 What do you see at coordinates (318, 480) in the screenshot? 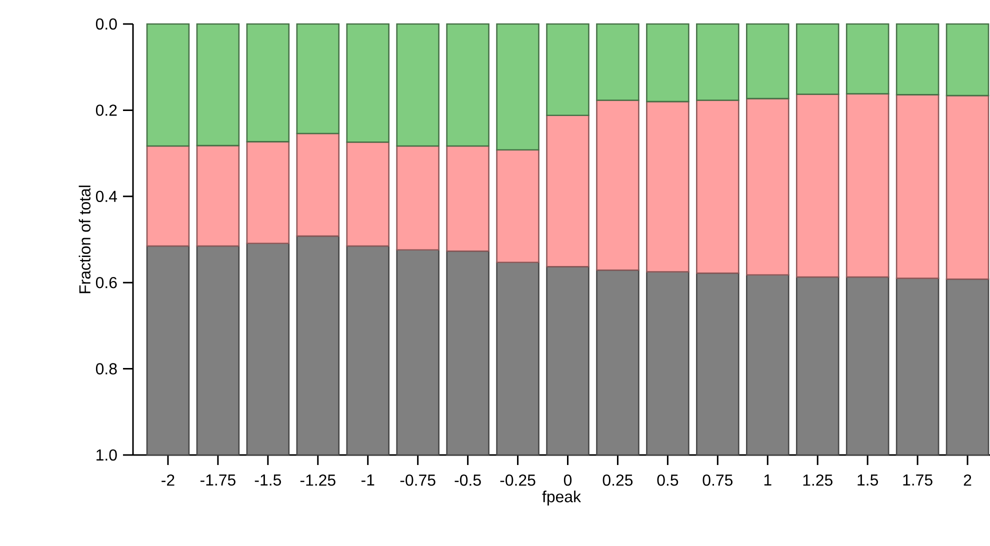
I see `x-tick-label: -1.25` at bounding box center [318, 480].